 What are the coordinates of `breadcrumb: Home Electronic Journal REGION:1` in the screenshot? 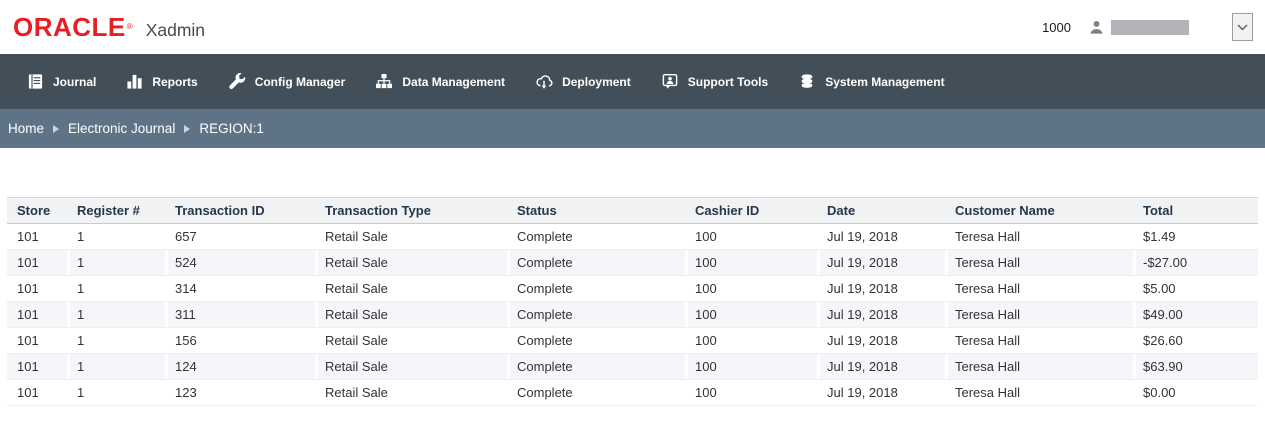 It's located at (632, 128).